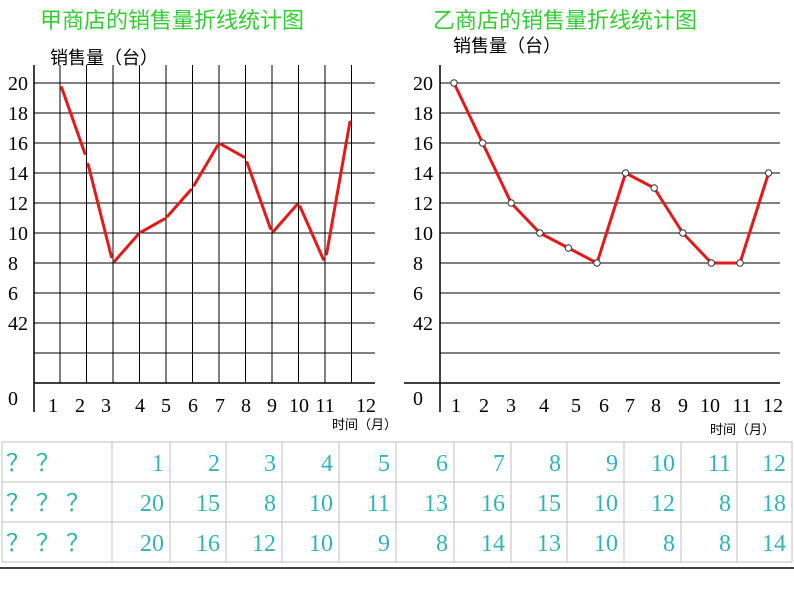 This screenshot has height=596, width=794. Describe the element at coordinates (741, 406) in the screenshot. I see `right-x-tick-label: 11` at that location.